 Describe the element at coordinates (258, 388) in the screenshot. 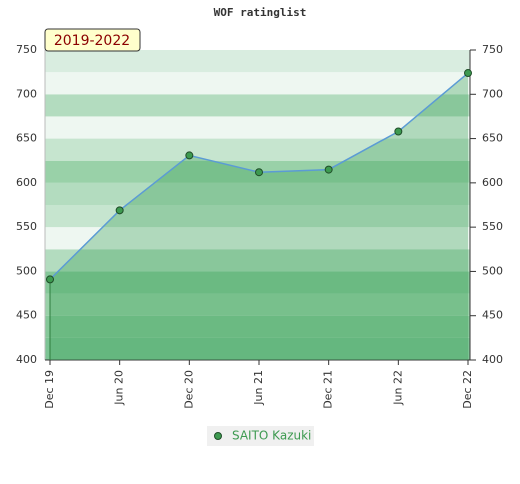

I see `x-tick-label: Jun 21` at that location.